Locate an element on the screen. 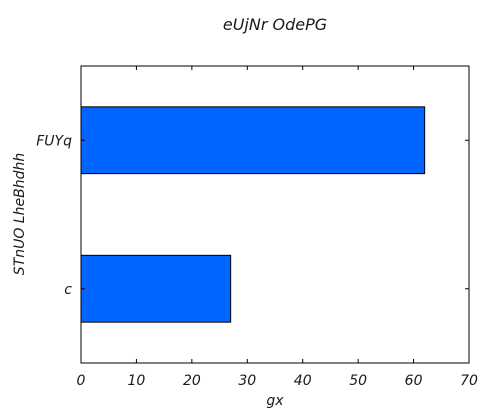 This screenshot has width=490, height=420. x-tick-label: 70 is located at coordinates (469, 381).